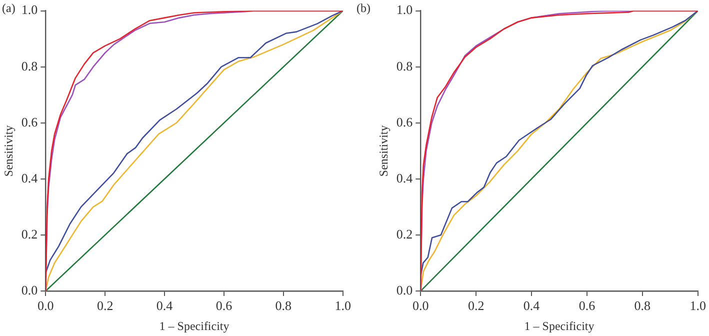 This screenshot has width=709, height=336. Describe the element at coordinates (363, 8) in the screenshot. I see `chart-title: (b)` at that location.